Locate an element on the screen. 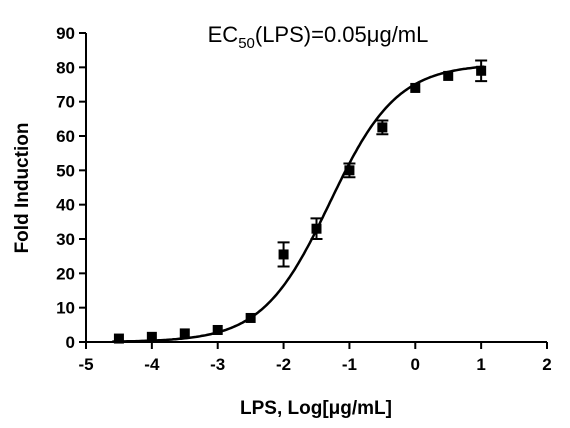 Image resolution: width=570 pixels, height=428 pixels. x-tick-label: -5 is located at coordinates (85, 364).